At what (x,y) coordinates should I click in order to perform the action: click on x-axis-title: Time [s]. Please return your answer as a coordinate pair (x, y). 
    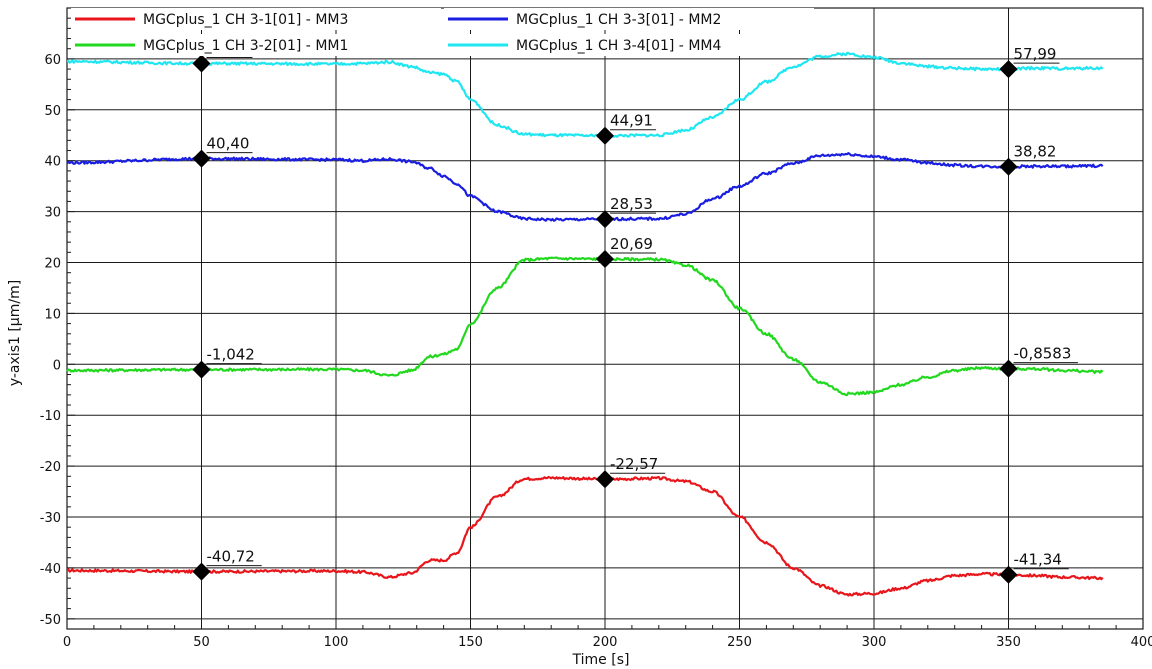
    Looking at the image, I should click on (601, 660).